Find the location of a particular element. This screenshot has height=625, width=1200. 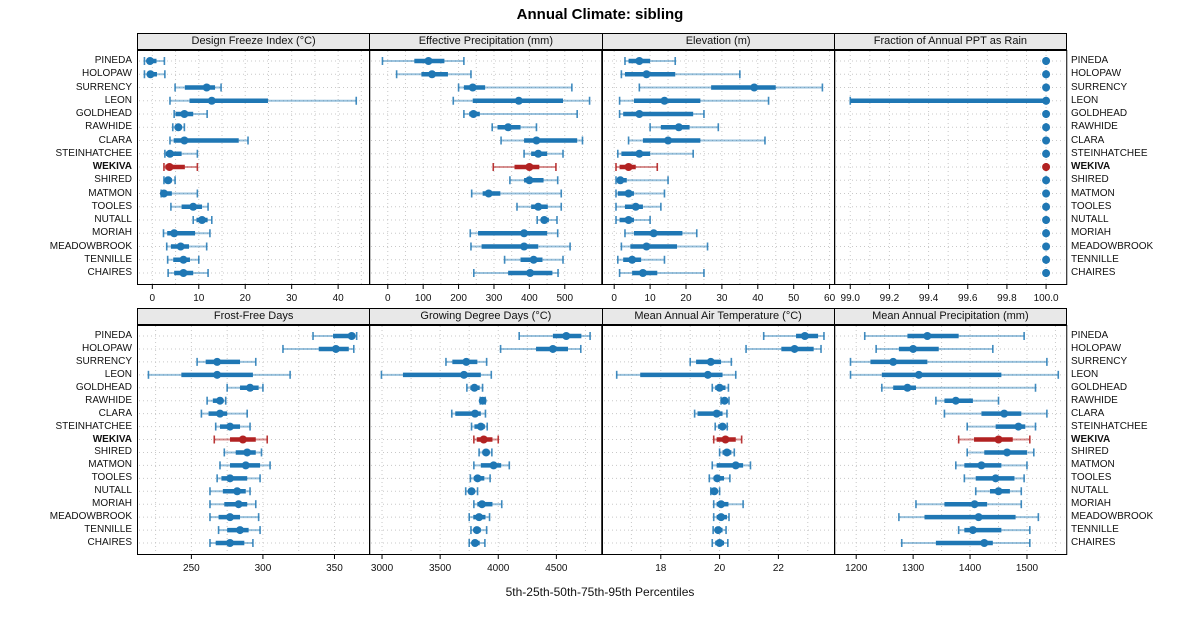

site-label-left: GOLDHEAD is located at coordinates (103, 113).